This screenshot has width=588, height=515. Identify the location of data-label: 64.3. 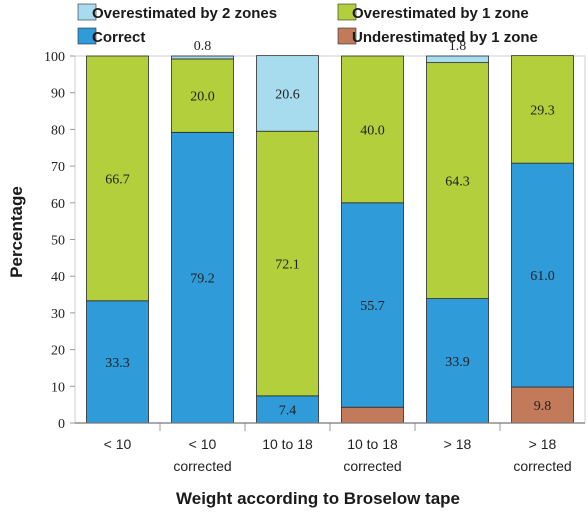
(457, 182).